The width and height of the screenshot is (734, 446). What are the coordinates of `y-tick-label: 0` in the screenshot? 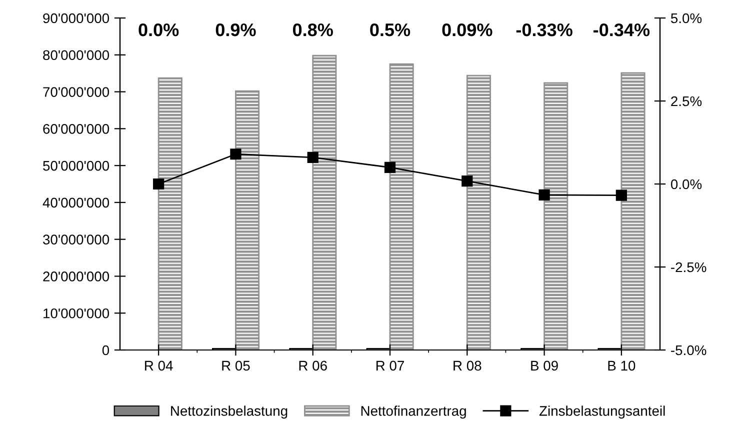 It's located at (106, 350).